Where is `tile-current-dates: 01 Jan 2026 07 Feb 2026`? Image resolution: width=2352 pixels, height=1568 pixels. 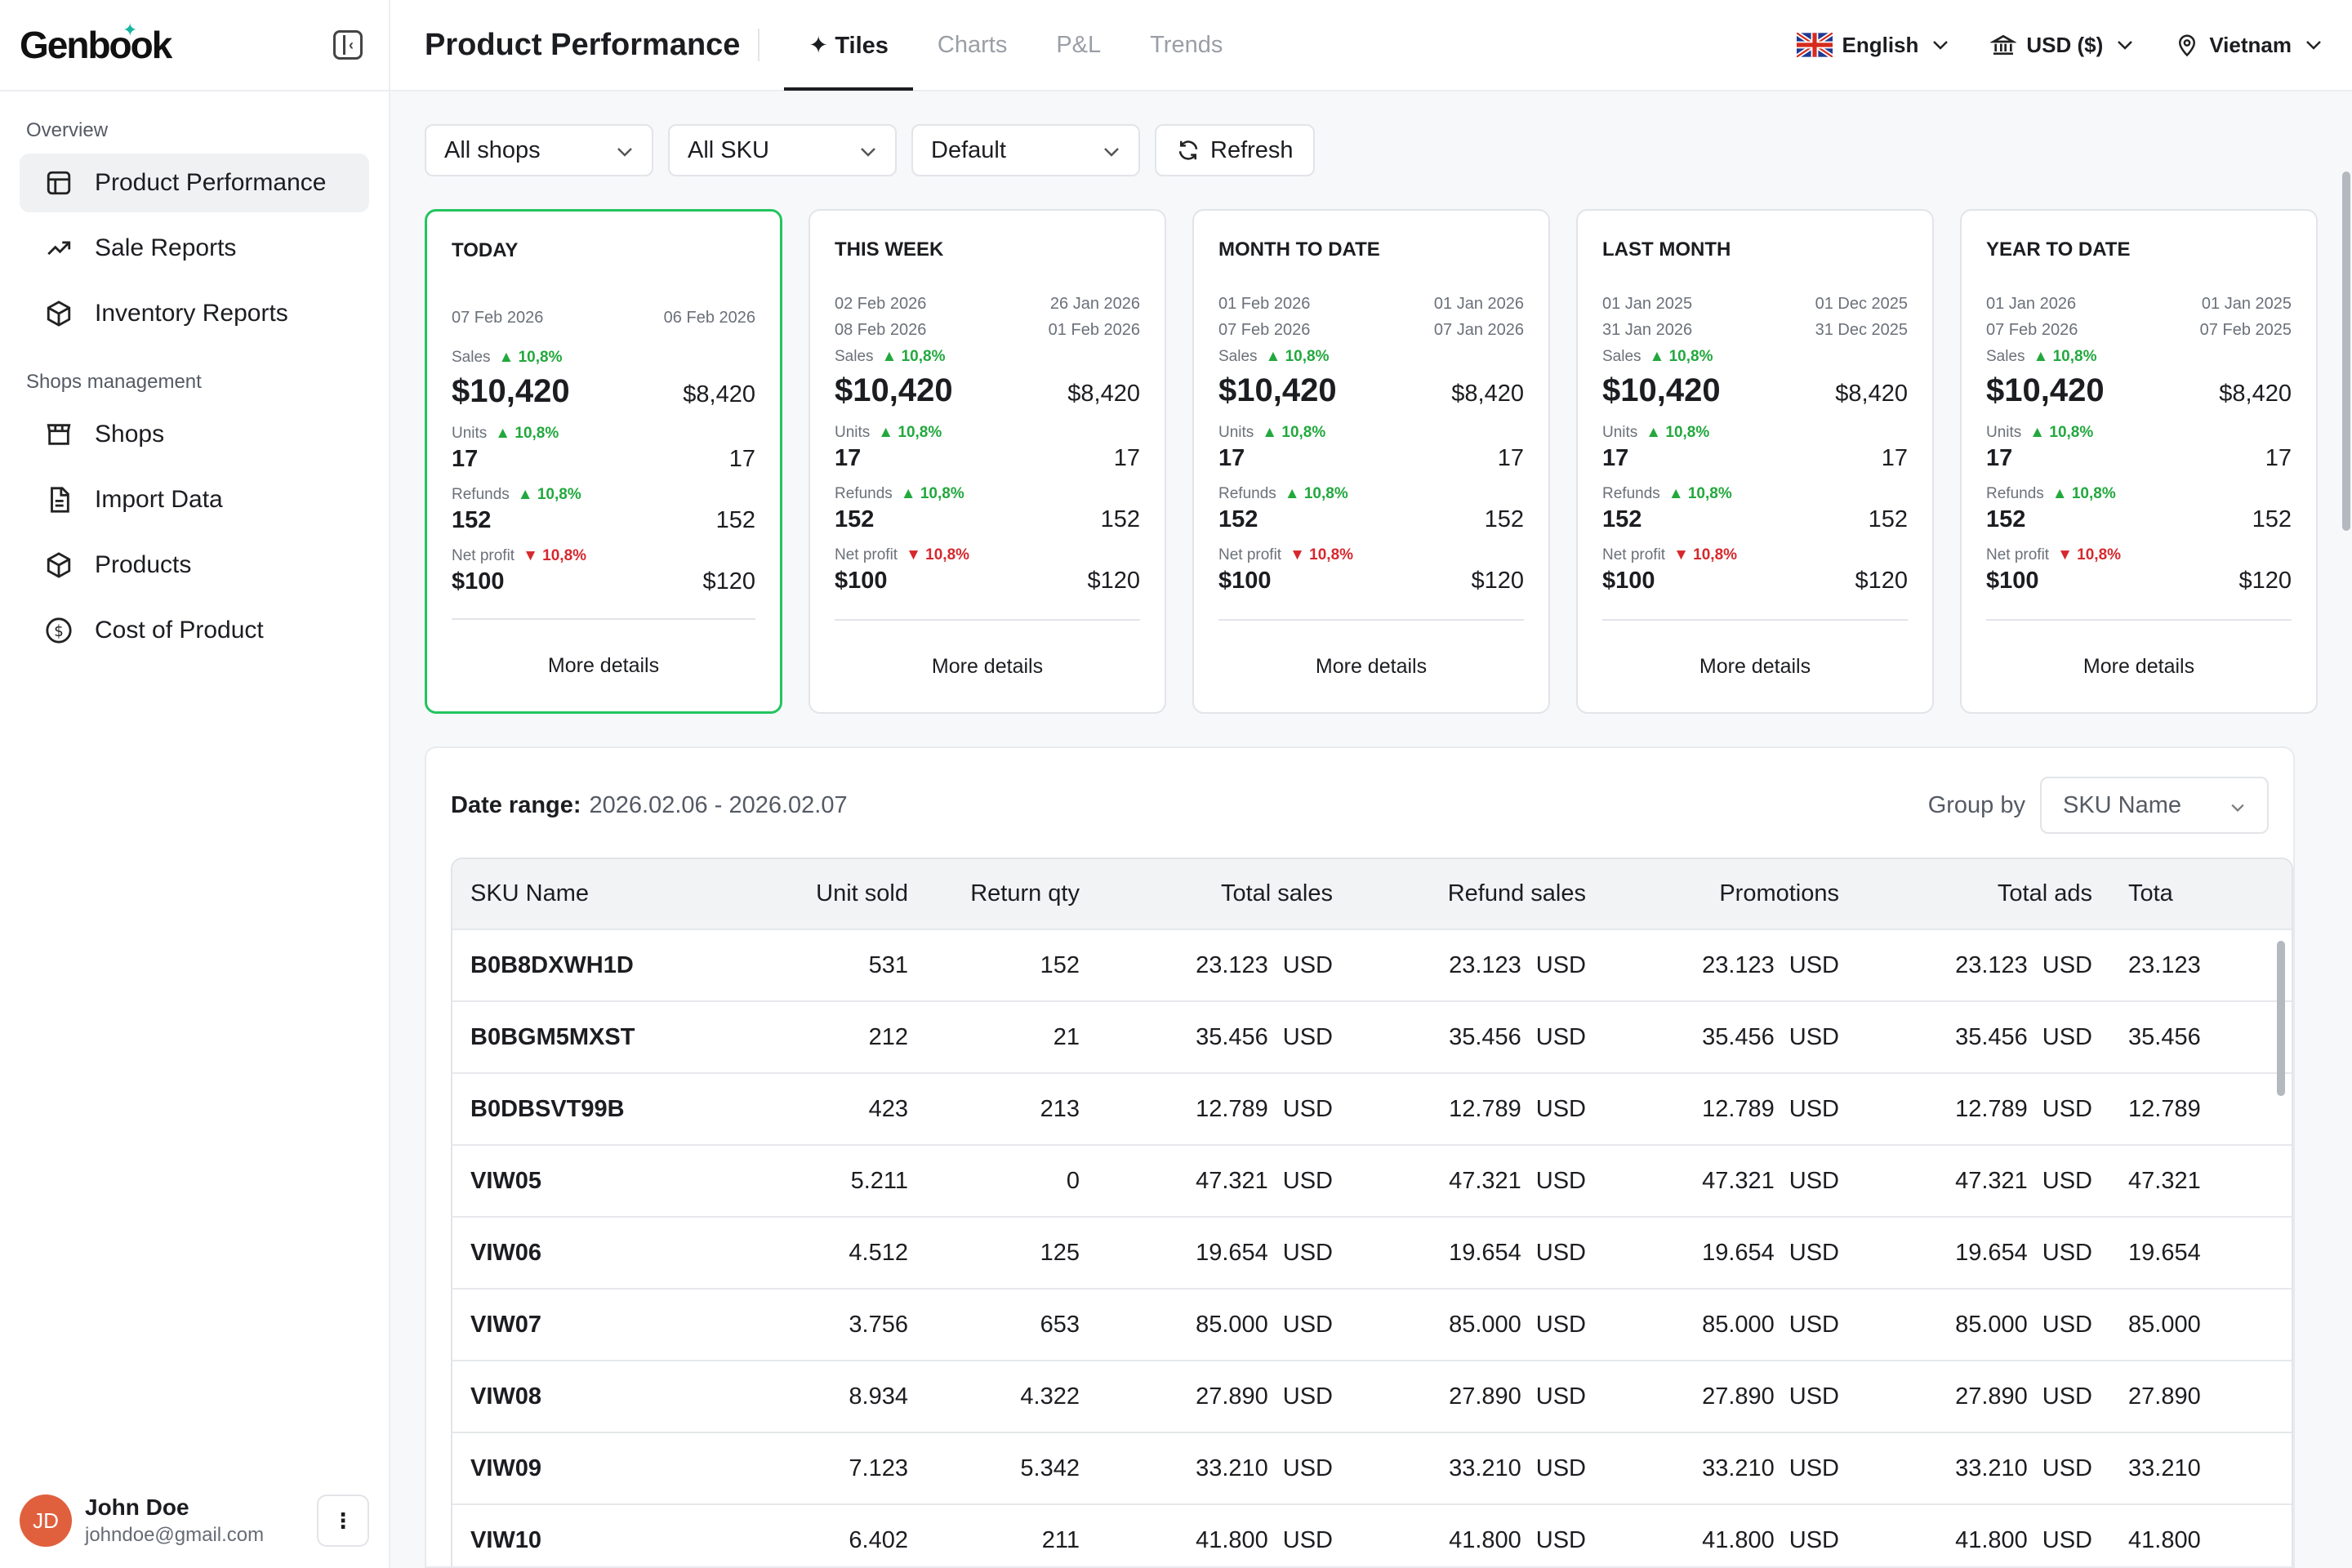 tile-current-dates: 01 Jan 2026 07 Feb 2026 is located at coordinates (2032, 317).